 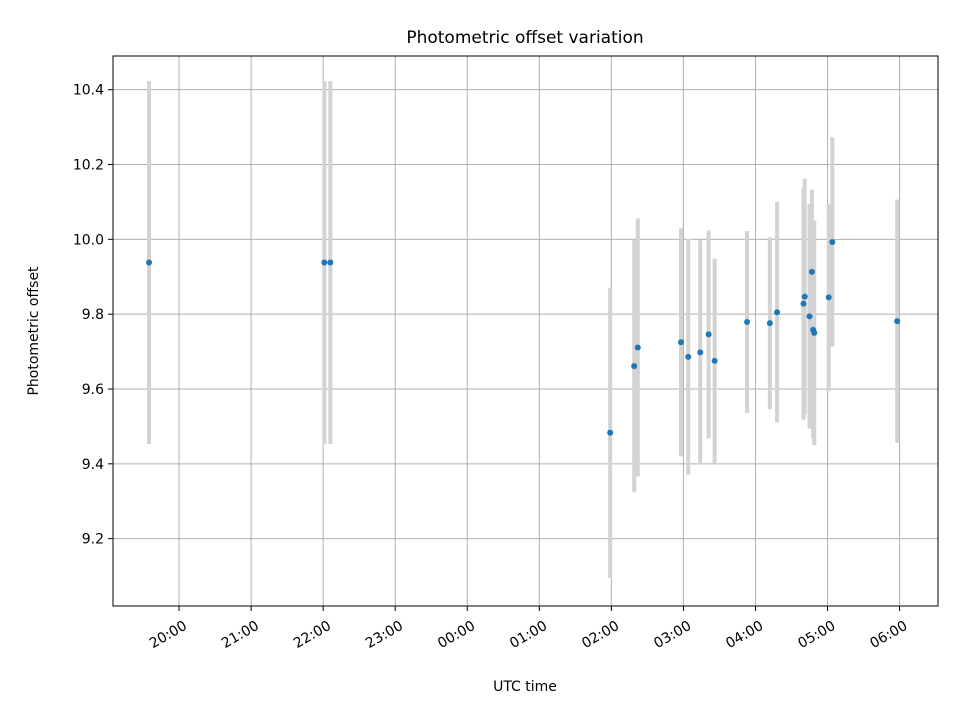 I want to click on y-axis-label: Photometric offset, so click(x=34, y=331).